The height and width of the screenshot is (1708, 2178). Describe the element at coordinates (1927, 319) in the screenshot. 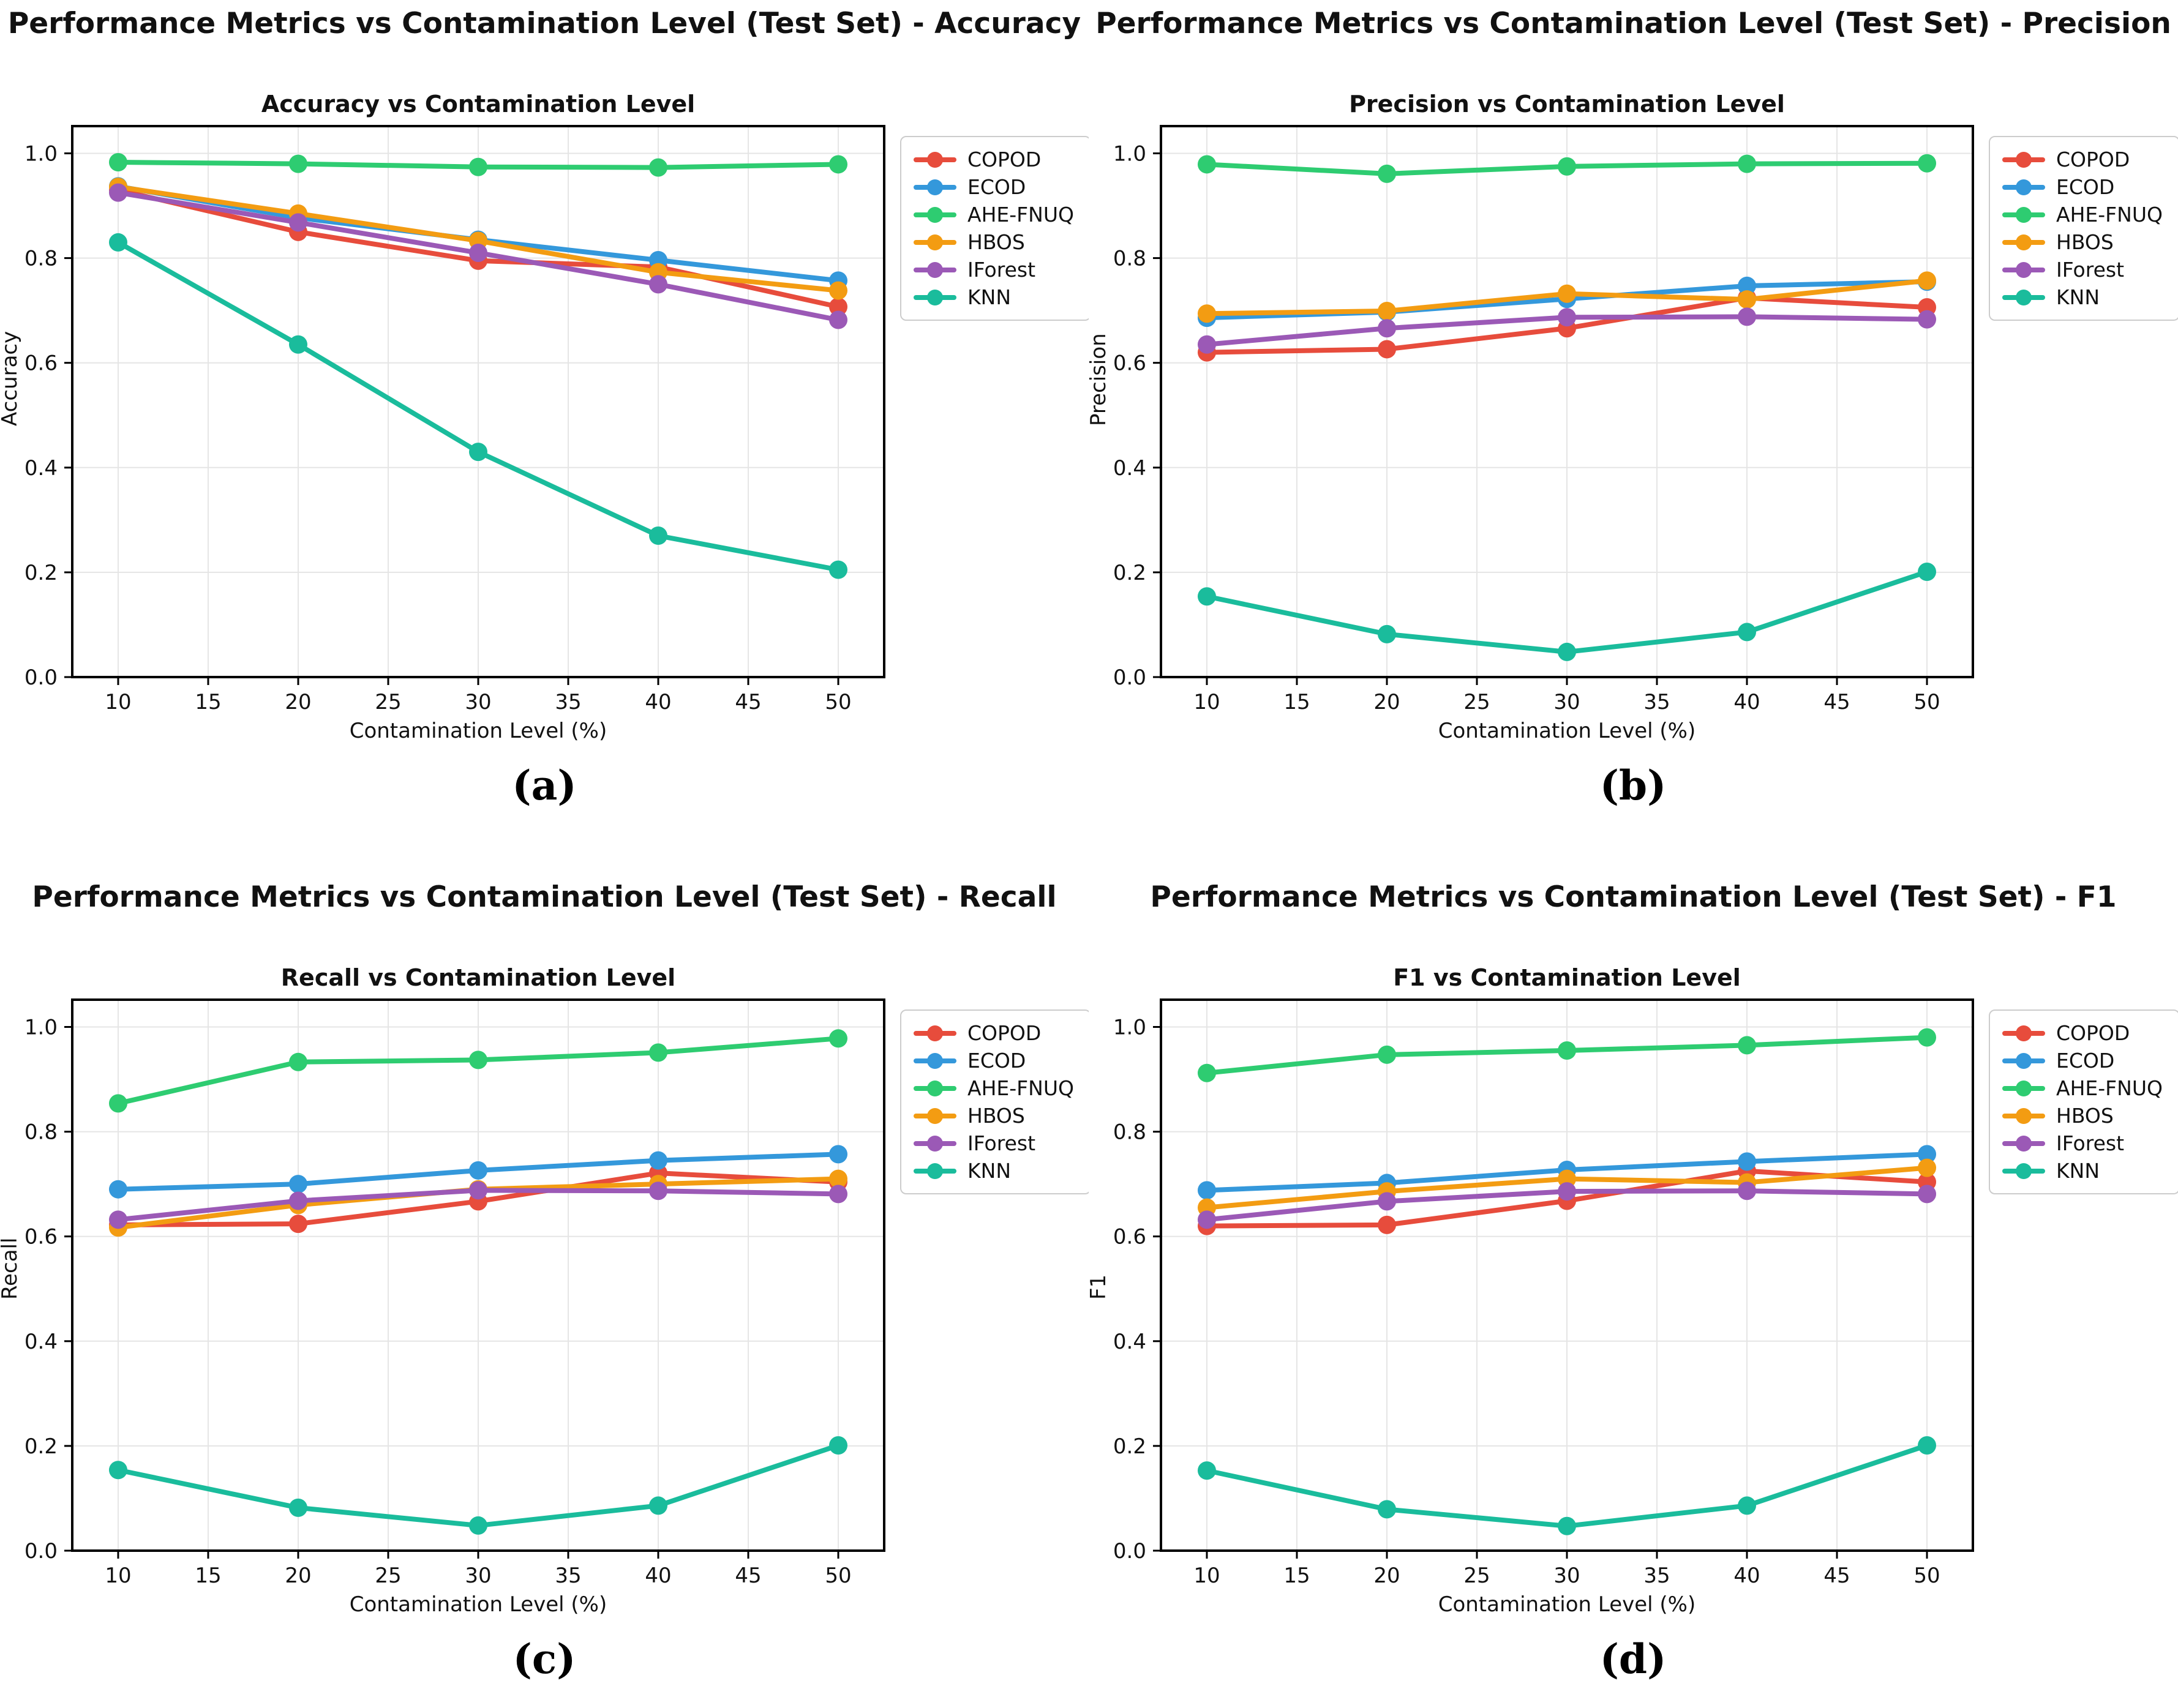

I see `data-point-IForest-x50` at that location.